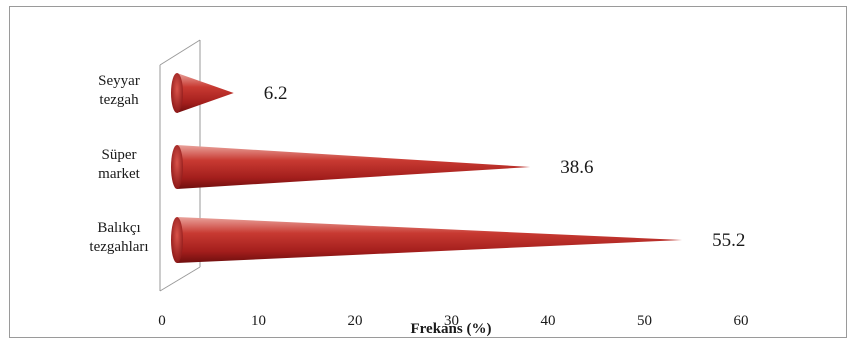 The height and width of the screenshot is (349, 857). Describe the element at coordinates (576, 167) in the screenshot. I see `data-label: 38.6` at that location.